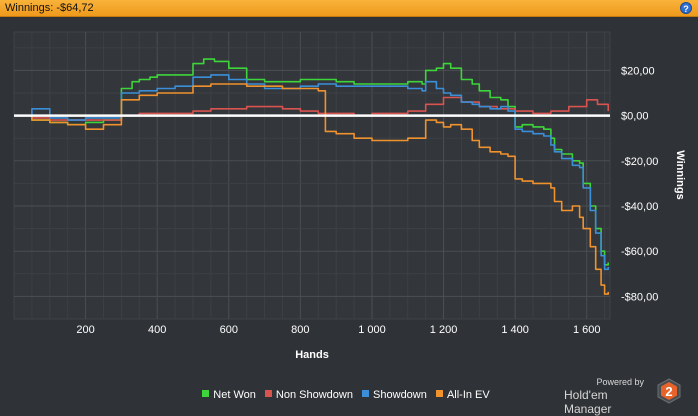  I want to click on x-tick-label: 200, so click(85, 330).